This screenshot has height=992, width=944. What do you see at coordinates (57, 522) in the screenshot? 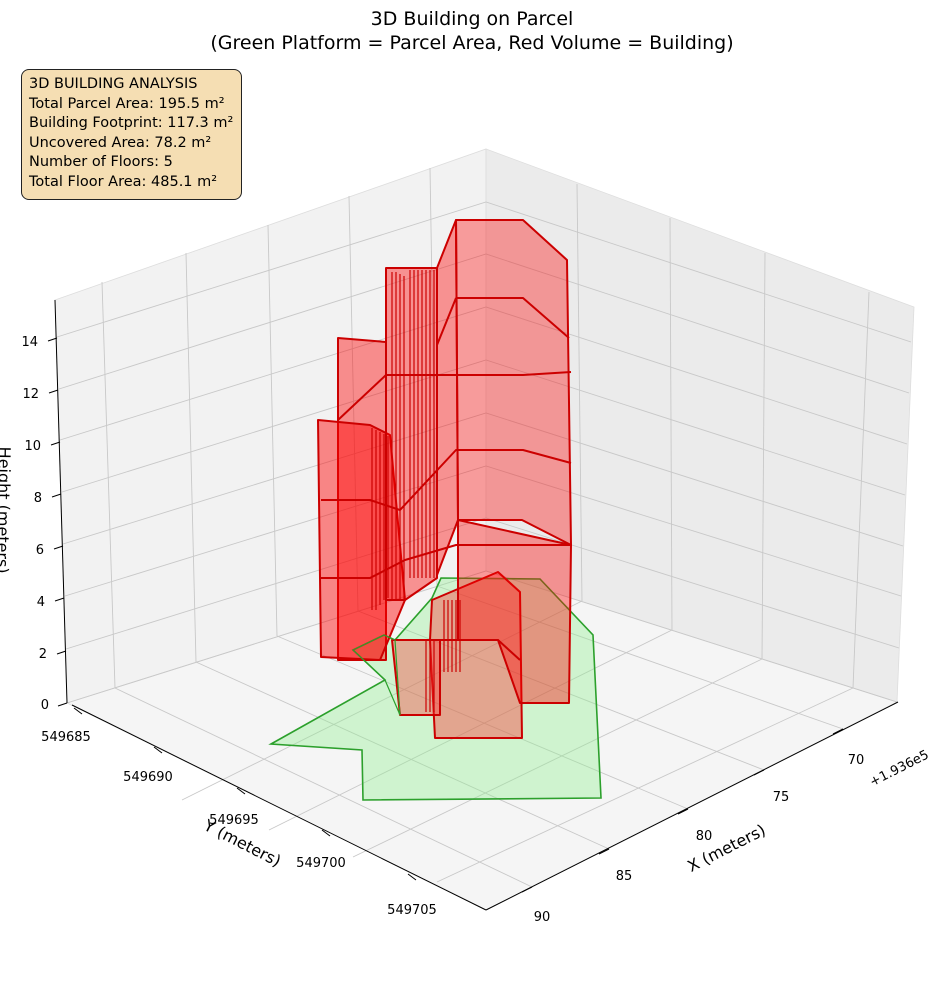
I see `z-ticks` at bounding box center [57, 522].